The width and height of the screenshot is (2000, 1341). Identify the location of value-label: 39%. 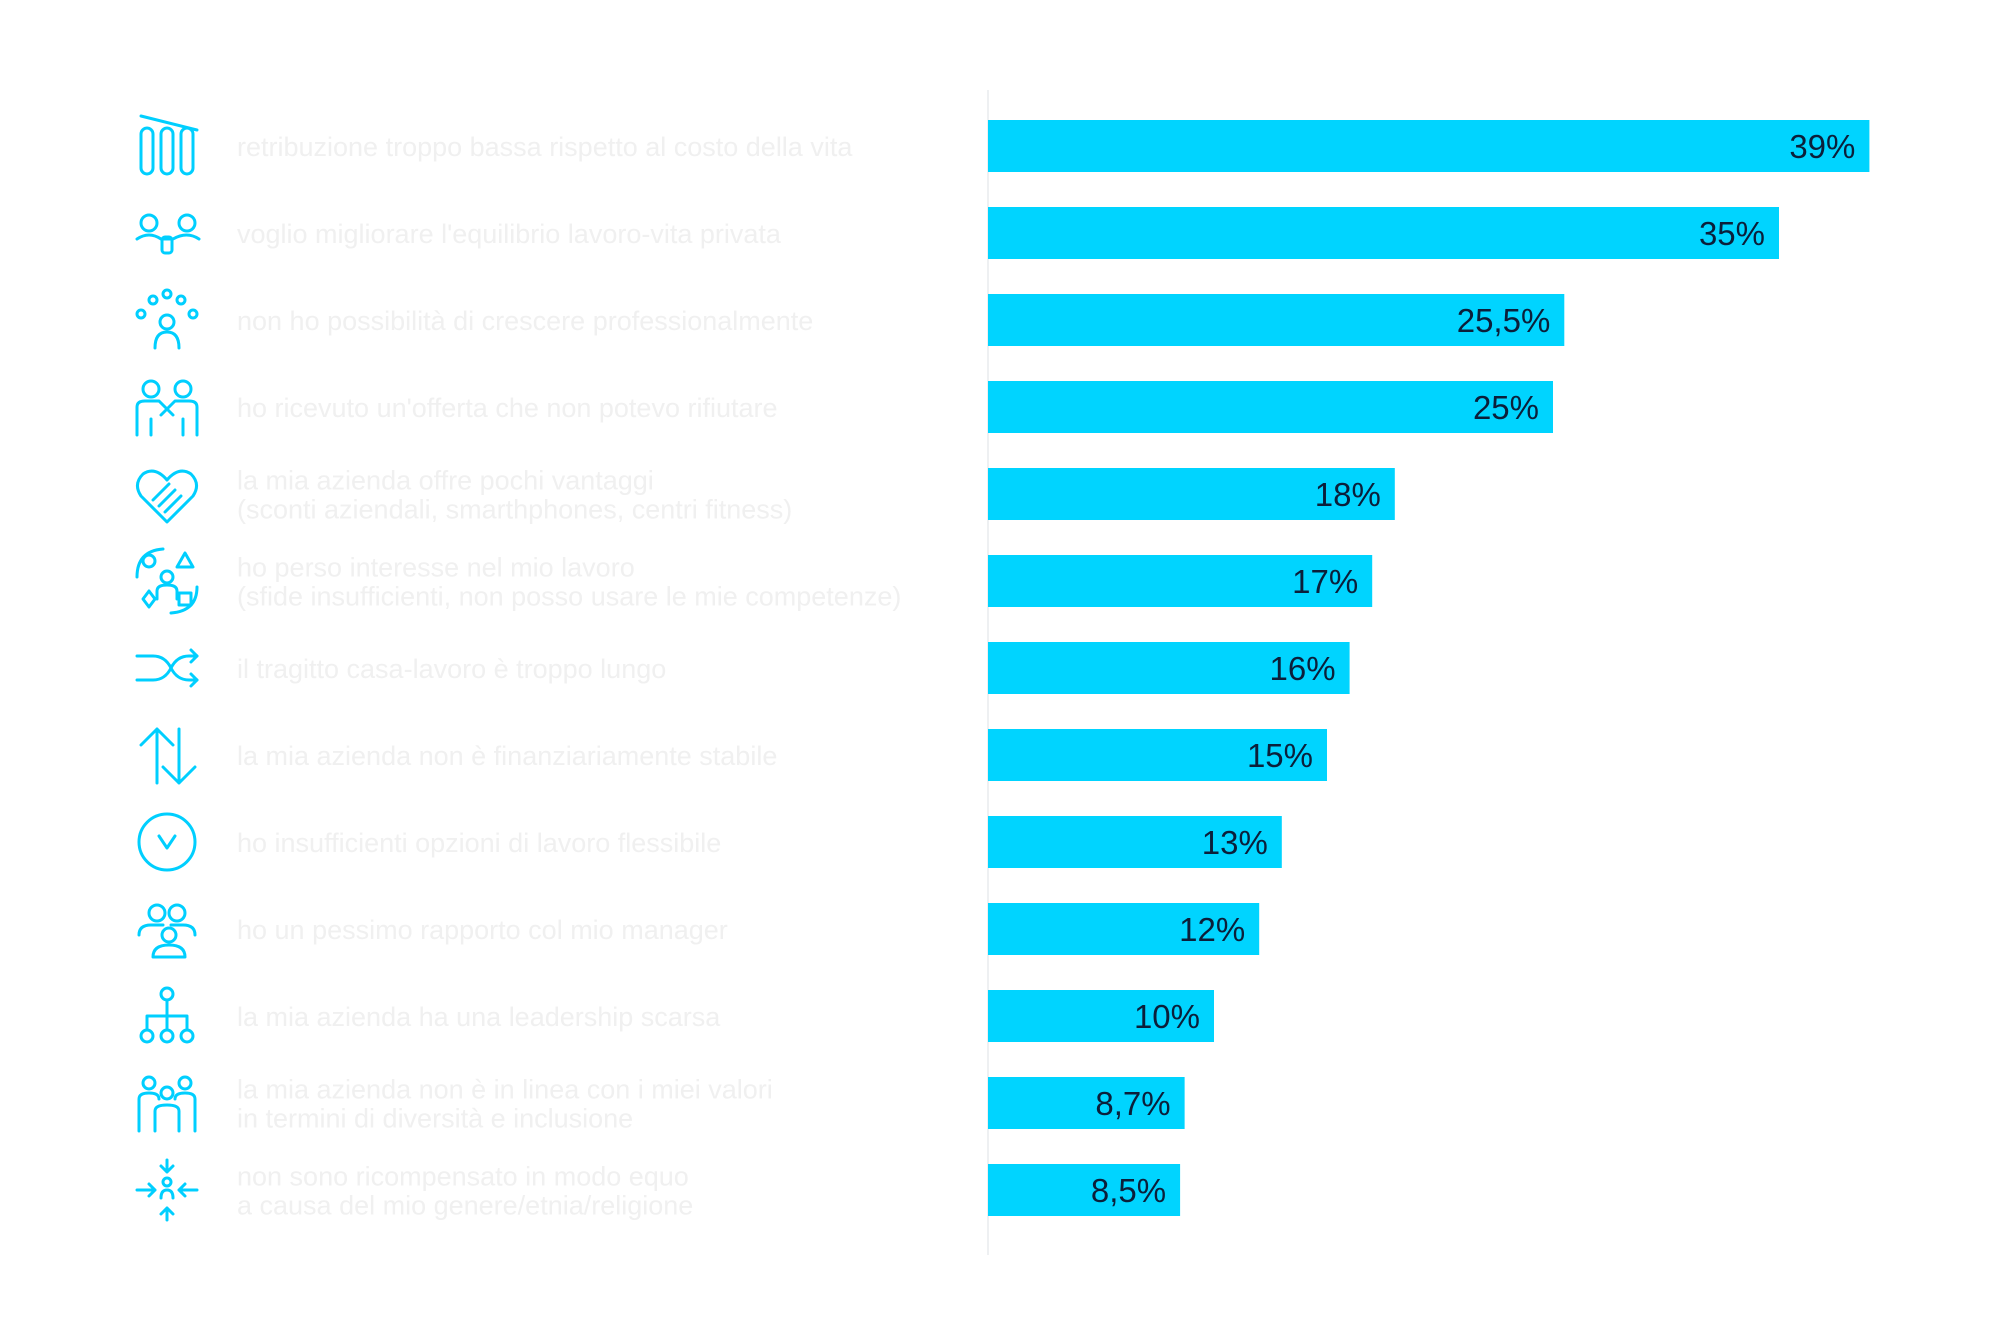
(1822, 146).